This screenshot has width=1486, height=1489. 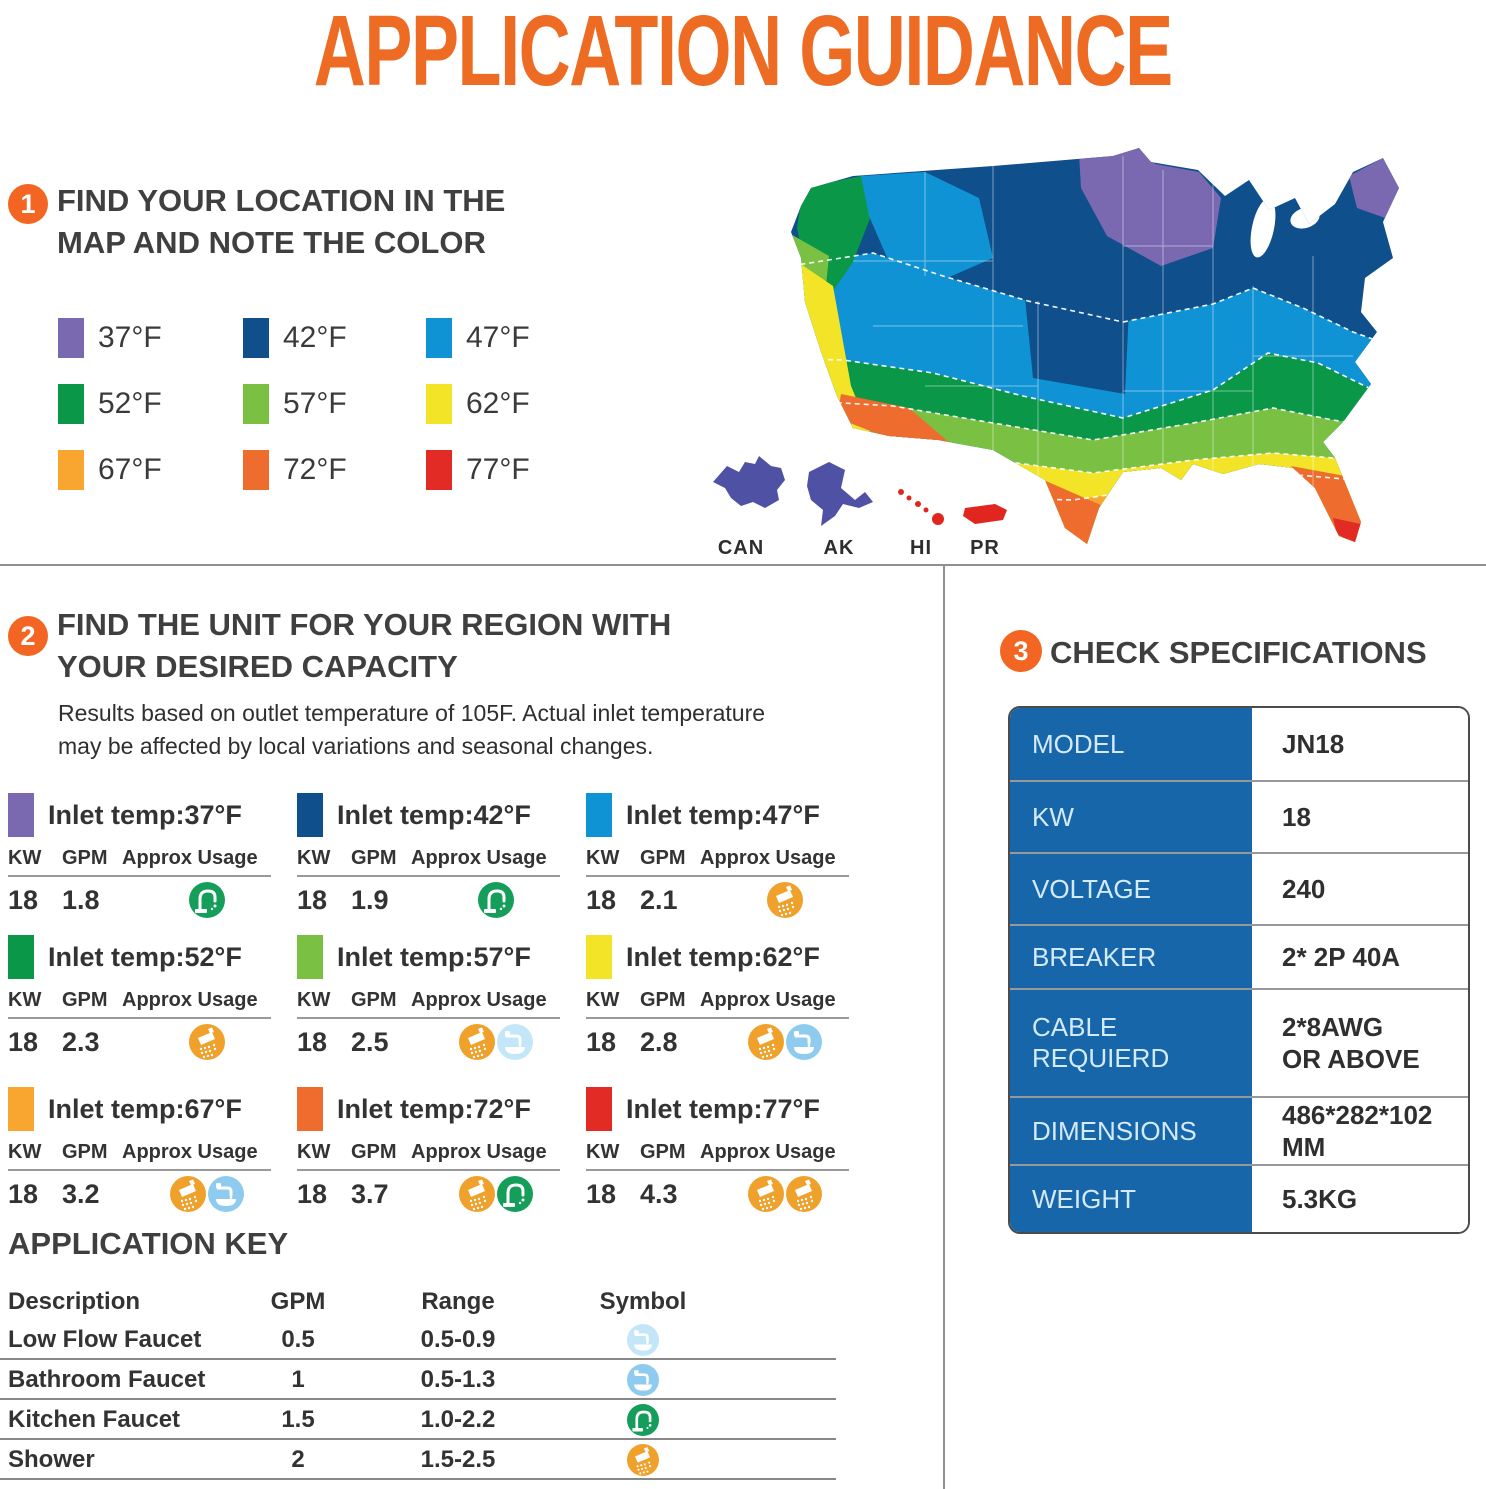 I want to click on map-inset-puerto-rico: PR, so click(x=985, y=531).